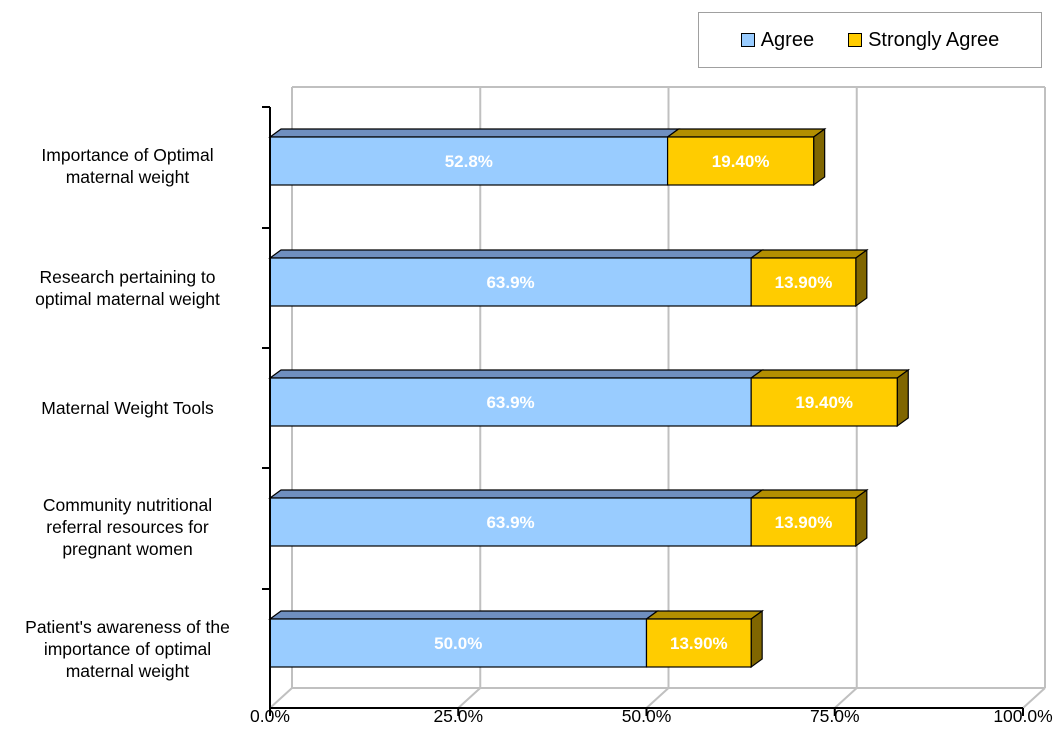 This screenshot has height=751, width=1064. I want to click on legend-label-agree: Agree, so click(787, 39).